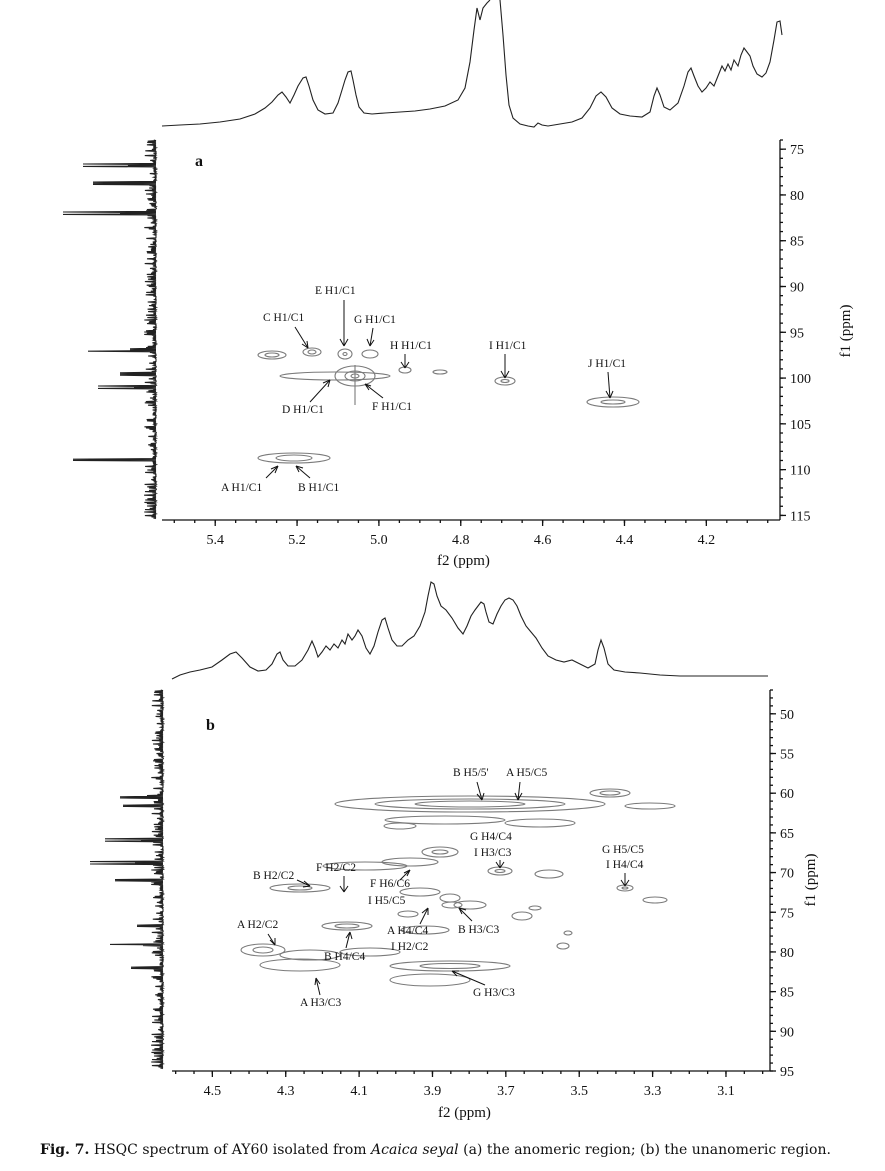  I want to click on y-tick-label-a-5: 100, so click(800, 379).